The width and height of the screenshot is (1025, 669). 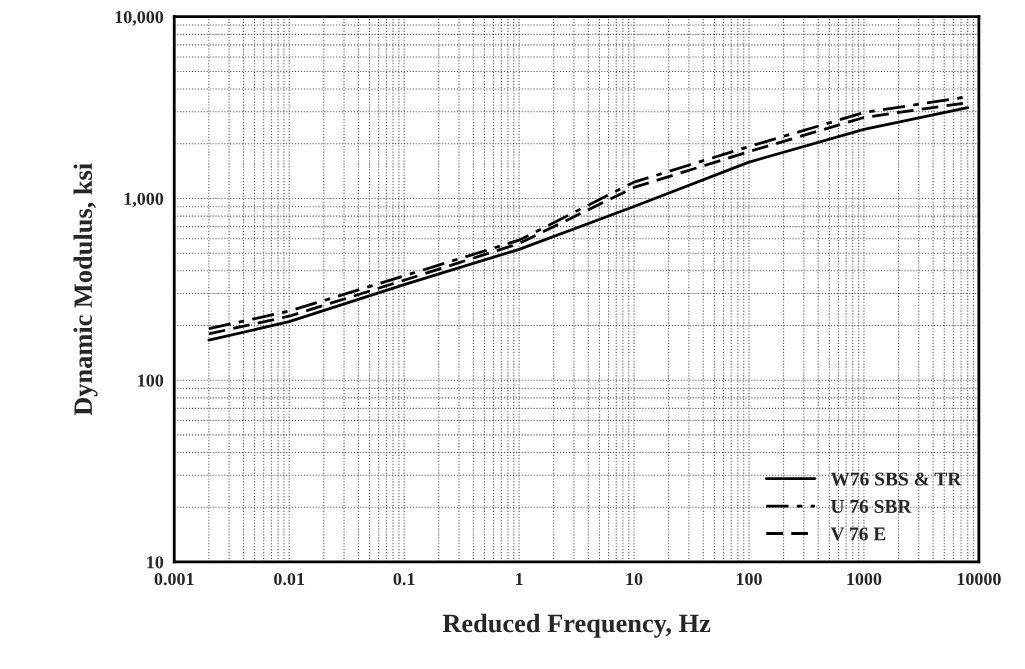 I want to click on legend-label: V 76 E, so click(x=858, y=534).